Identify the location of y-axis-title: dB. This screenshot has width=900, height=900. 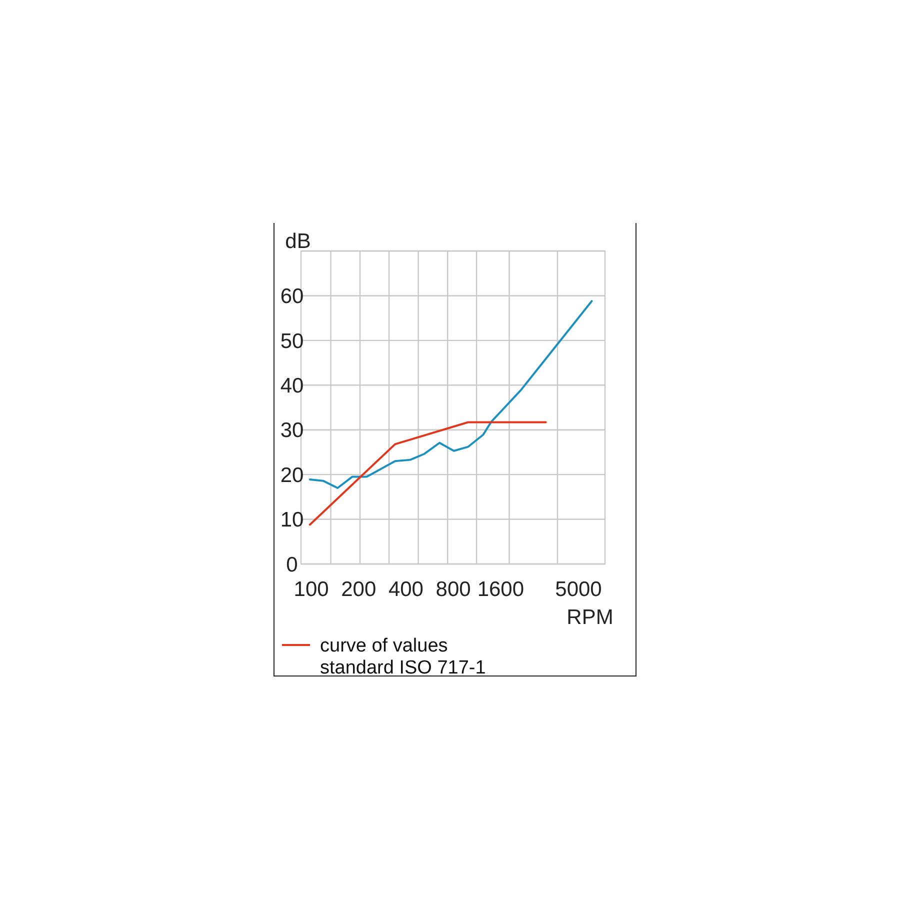
(298, 241).